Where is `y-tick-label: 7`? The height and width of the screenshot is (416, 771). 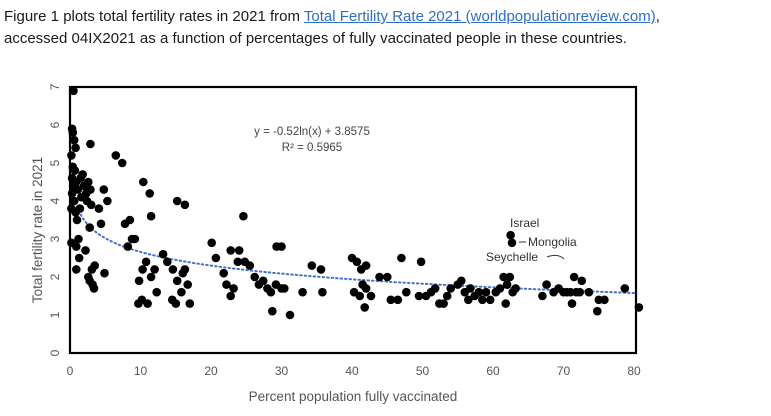 y-tick-label: 7 is located at coordinates (55, 86).